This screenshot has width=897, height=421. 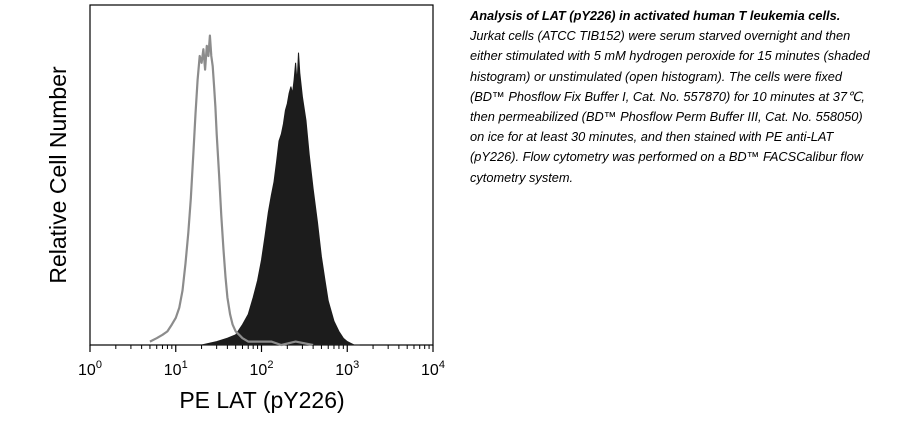 What do you see at coordinates (58, 175) in the screenshot?
I see `y-axis-label: Relative Cell Number` at bounding box center [58, 175].